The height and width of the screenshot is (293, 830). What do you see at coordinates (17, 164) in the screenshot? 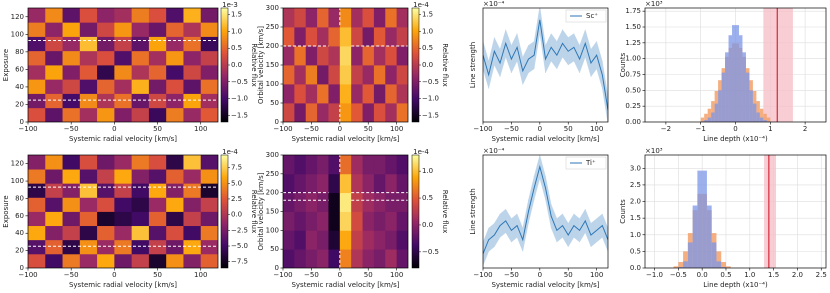
I see `y-tick-label: 120` at bounding box center [17, 164].